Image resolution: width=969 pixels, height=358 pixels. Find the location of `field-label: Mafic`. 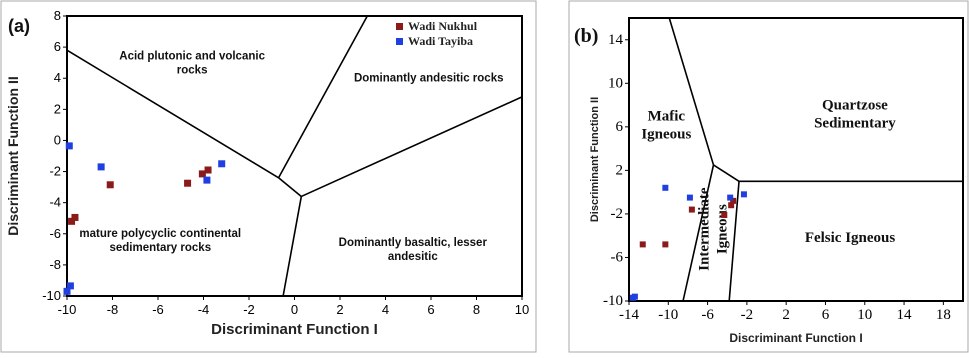

field-label: Mafic is located at coordinates (667, 116).